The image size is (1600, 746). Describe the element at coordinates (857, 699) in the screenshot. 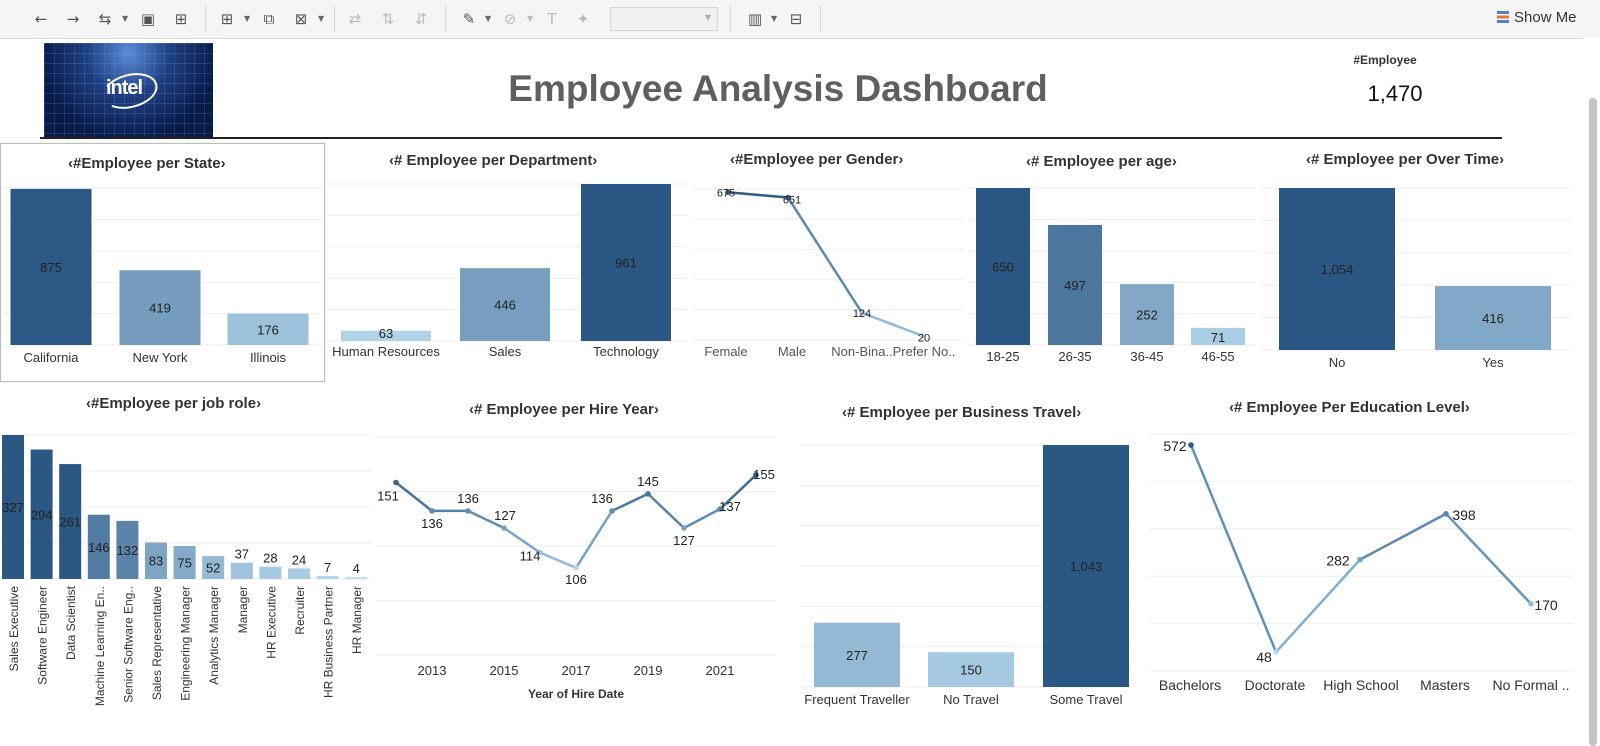

I see `travel-category-label: Frequent Traveller` at that location.